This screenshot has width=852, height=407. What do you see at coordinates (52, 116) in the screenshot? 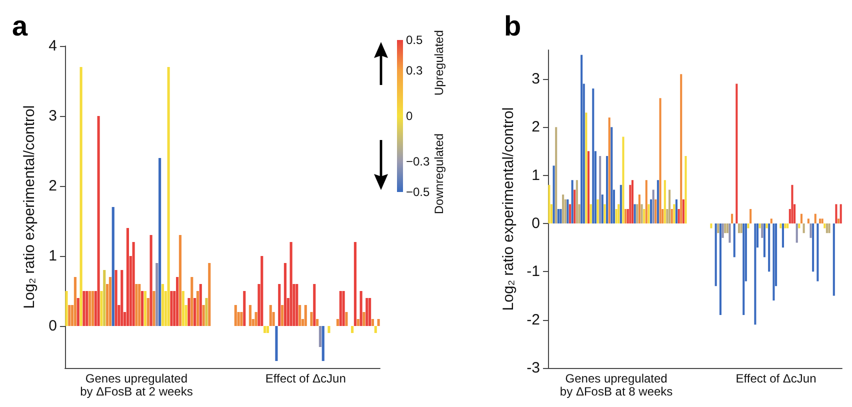
I see `y-tick-label: 3` at bounding box center [52, 116].